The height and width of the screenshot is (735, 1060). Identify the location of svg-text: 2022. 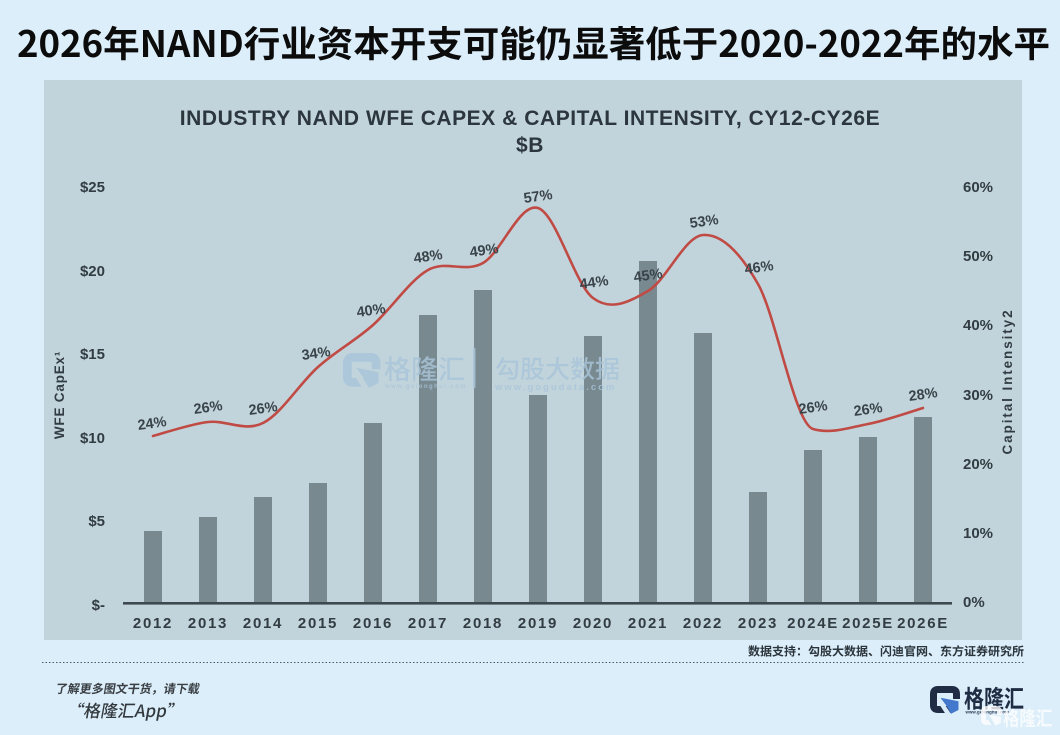
(703, 623).